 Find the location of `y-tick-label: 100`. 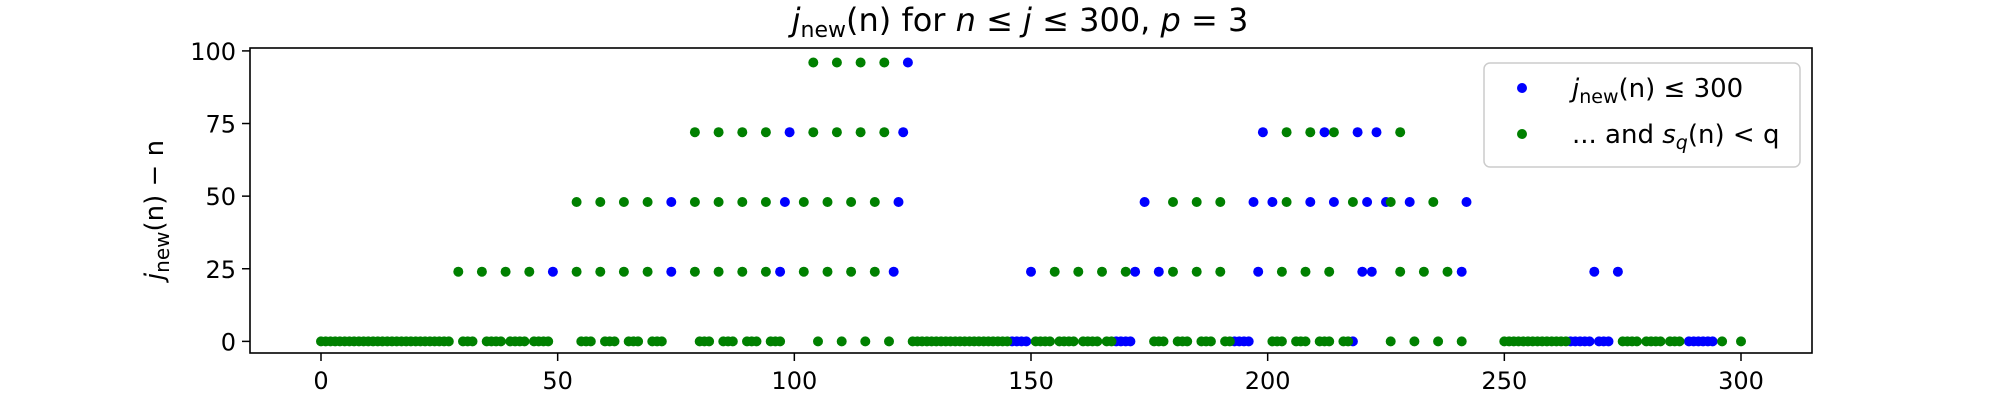

y-tick-label: 100 is located at coordinates (213, 52).